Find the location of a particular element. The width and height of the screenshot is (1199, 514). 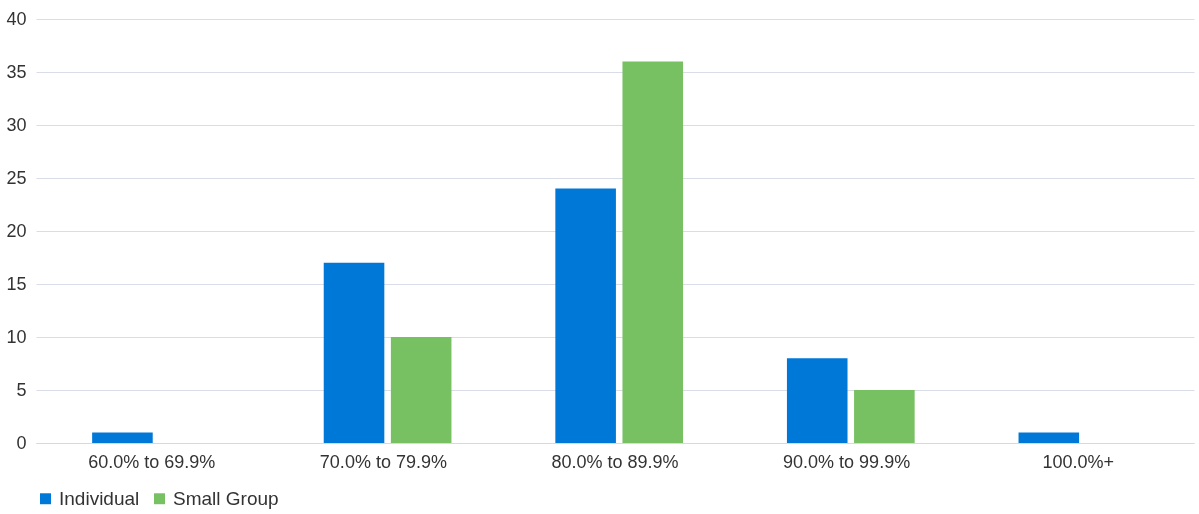

legend-label: Individual is located at coordinates (99, 498).